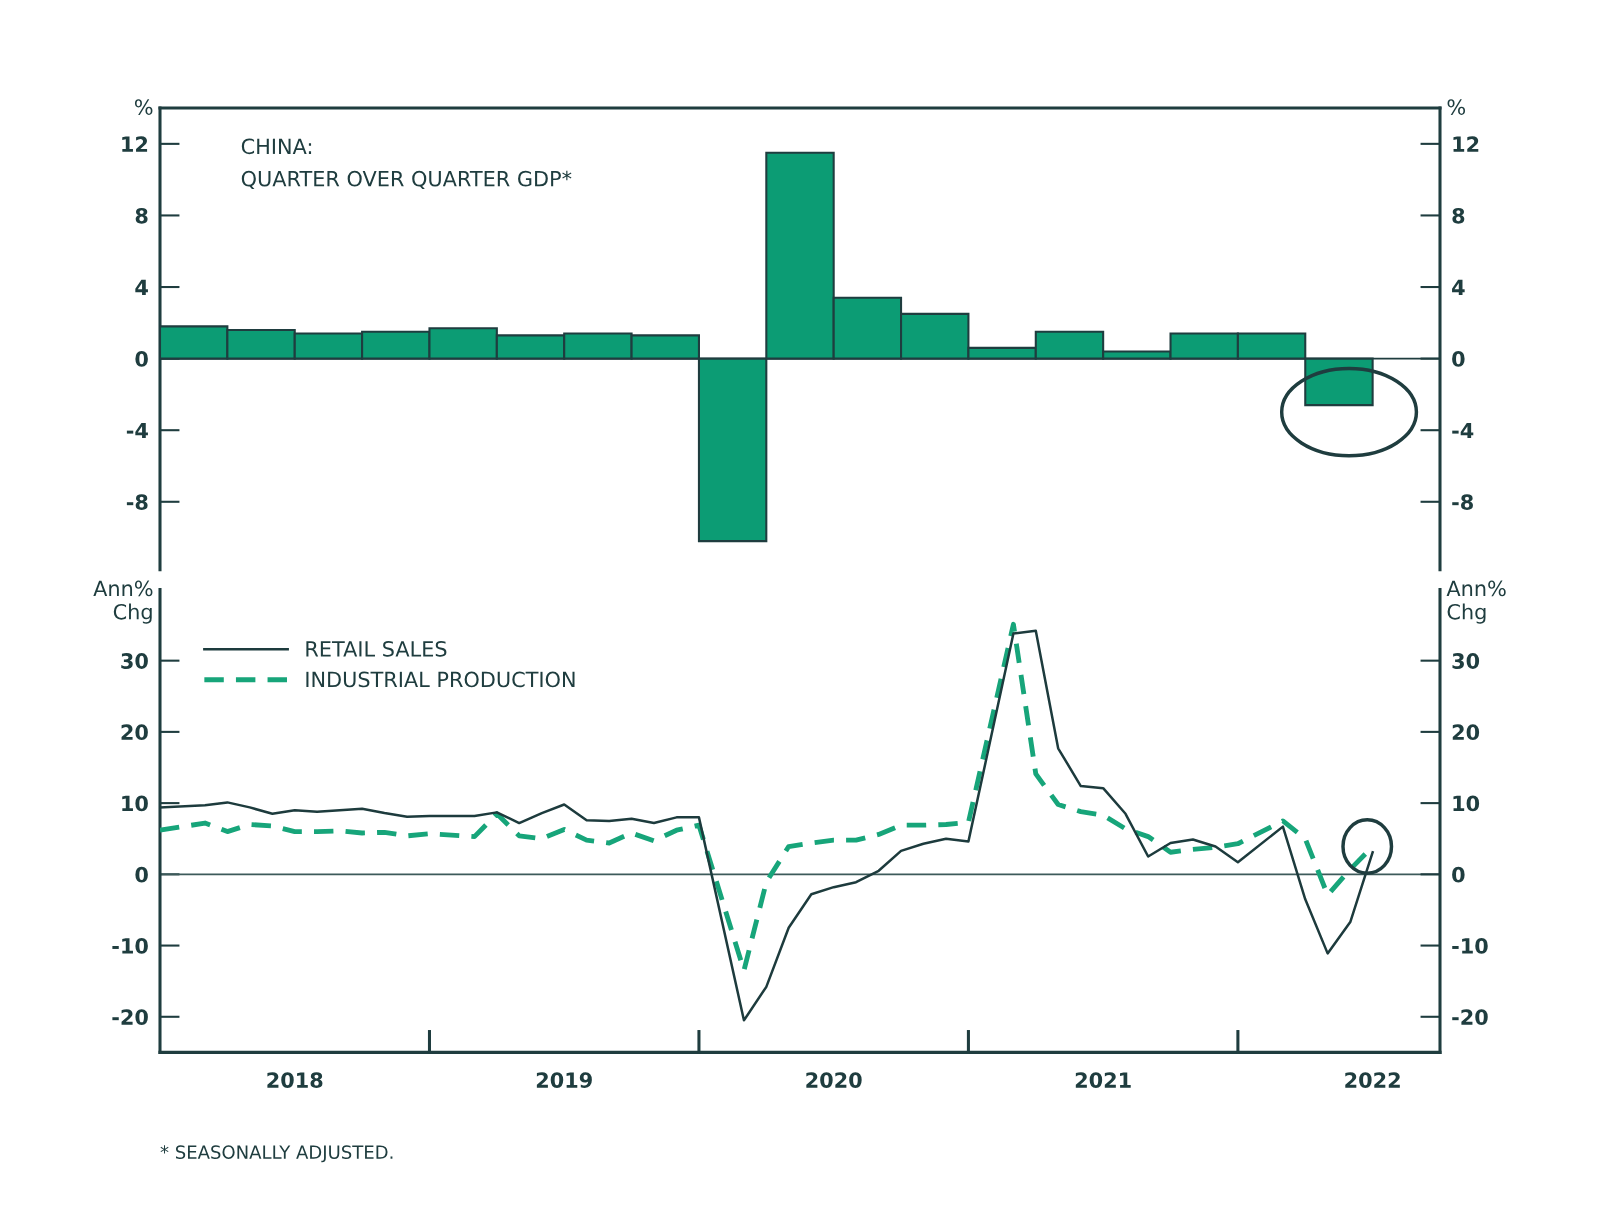 The height and width of the screenshot is (1228, 1600). Describe the element at coordinates (1456, 107) in the screenshot. I see `y2-axis-title: %` at that location.